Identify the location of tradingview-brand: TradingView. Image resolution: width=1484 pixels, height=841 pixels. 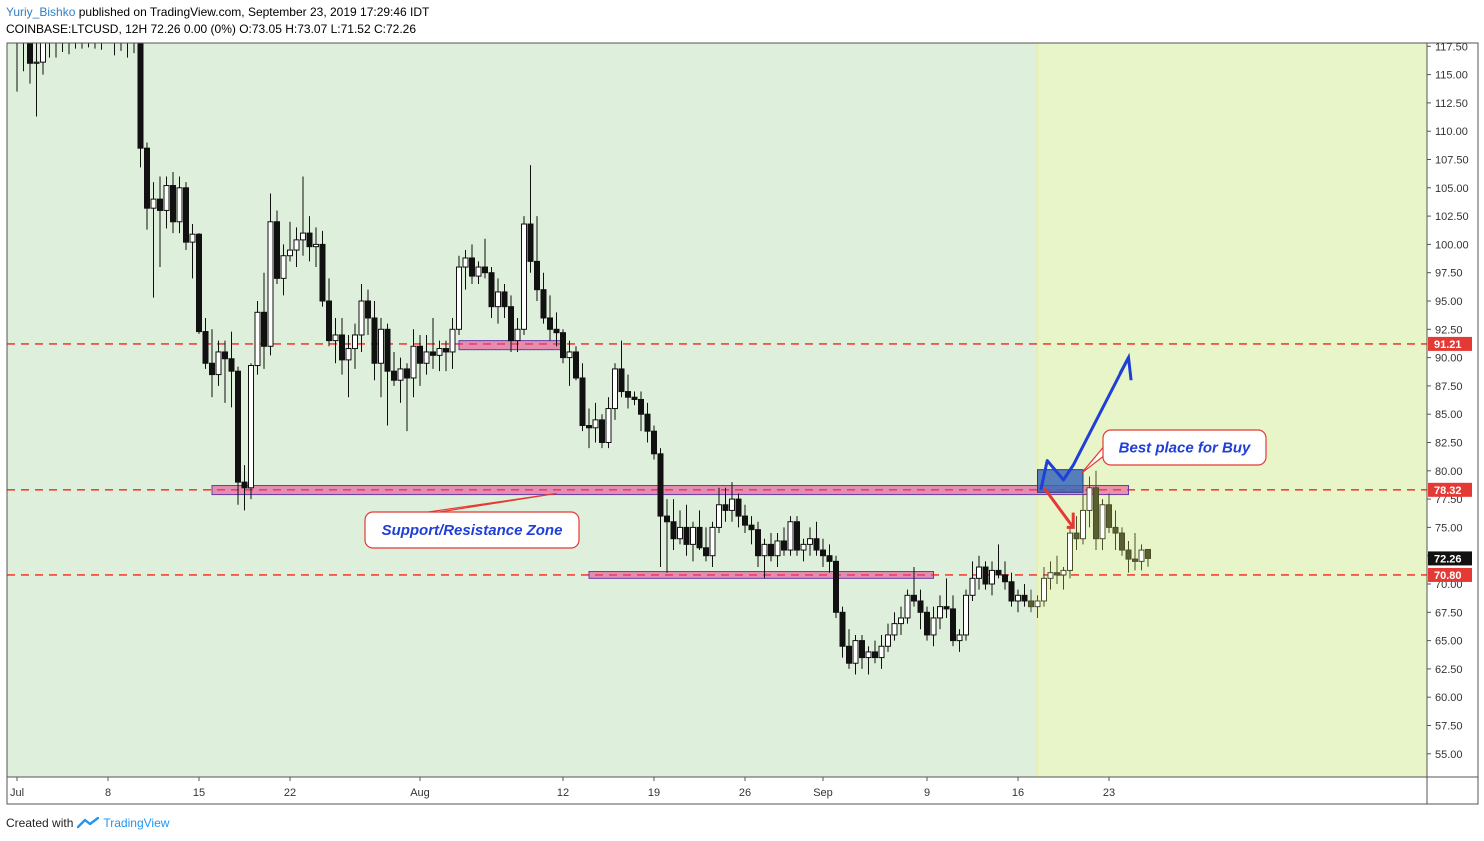
(136, 823).